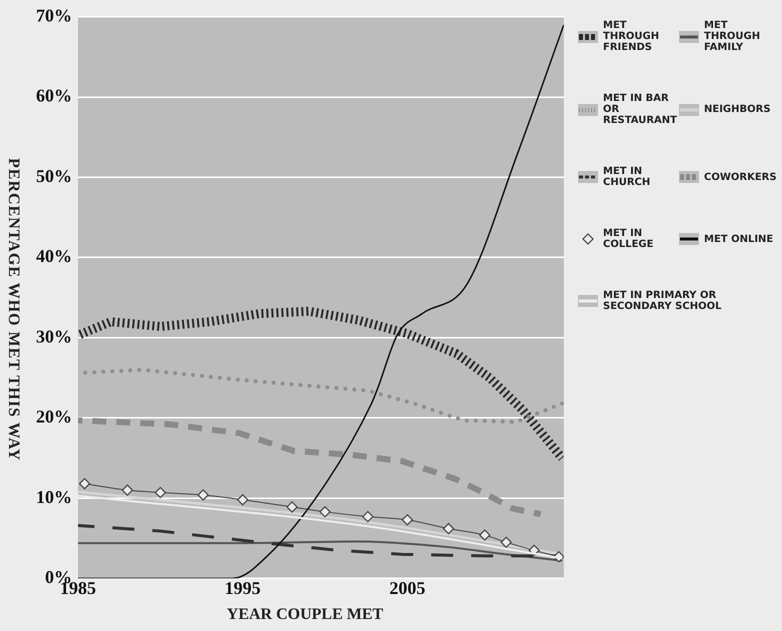  I want to click on legend-label: MET THROUGH FAMILY, so click(733, 36).